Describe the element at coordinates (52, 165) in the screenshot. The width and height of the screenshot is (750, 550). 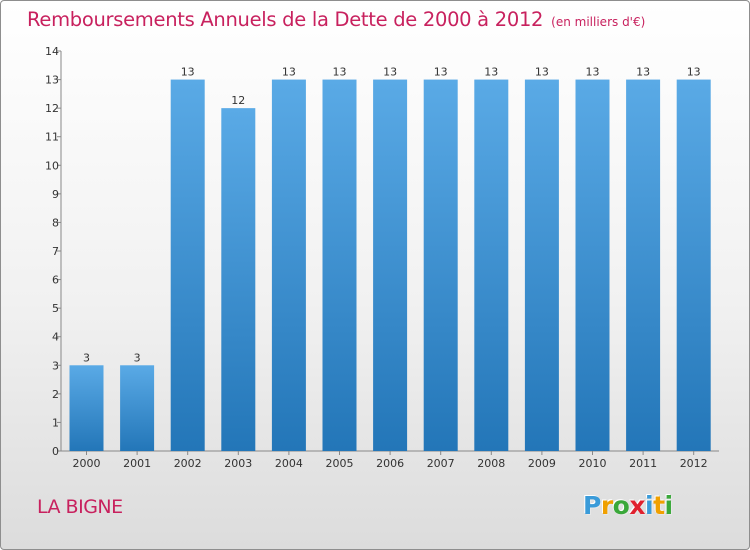
I see `y-tick-label: 10` at that location.